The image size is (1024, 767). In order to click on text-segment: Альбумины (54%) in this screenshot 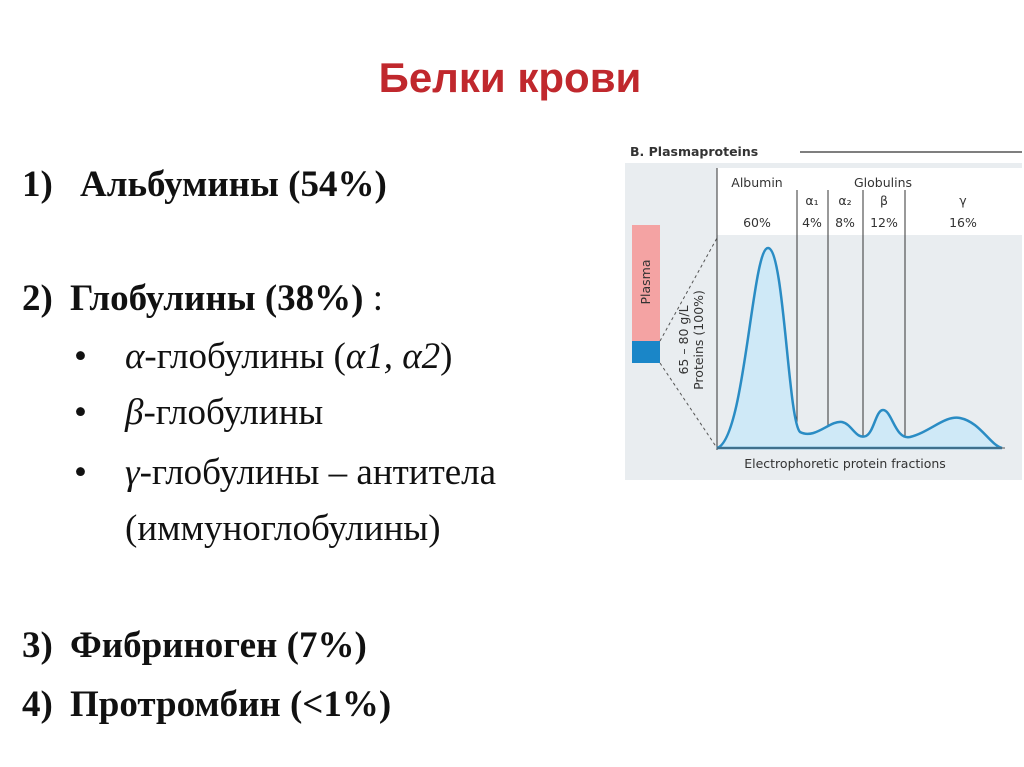, I will do `click(233, 184)`.